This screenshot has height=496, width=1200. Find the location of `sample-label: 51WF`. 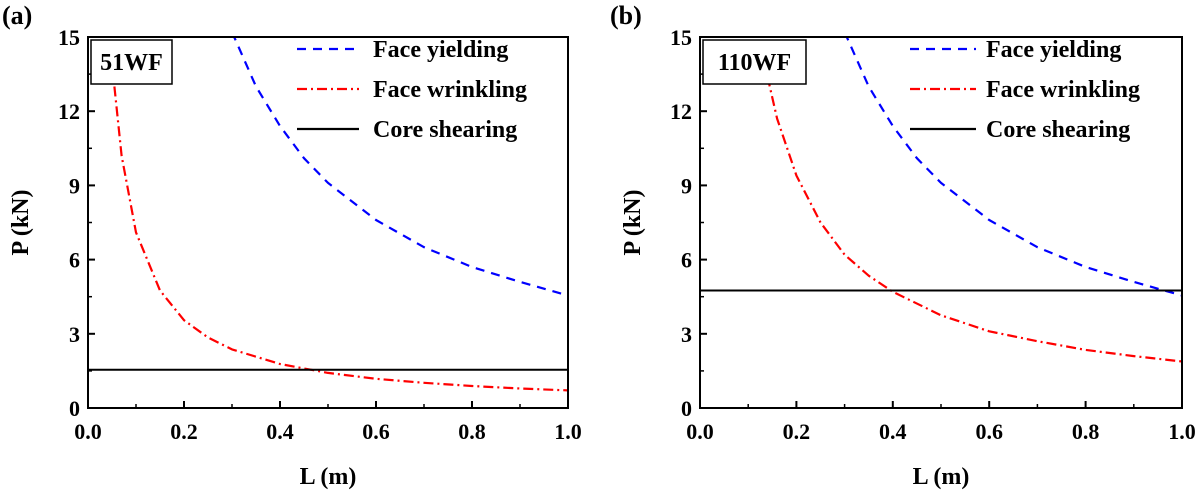

sample-label: 51WF is located at coordinates (131, 63).